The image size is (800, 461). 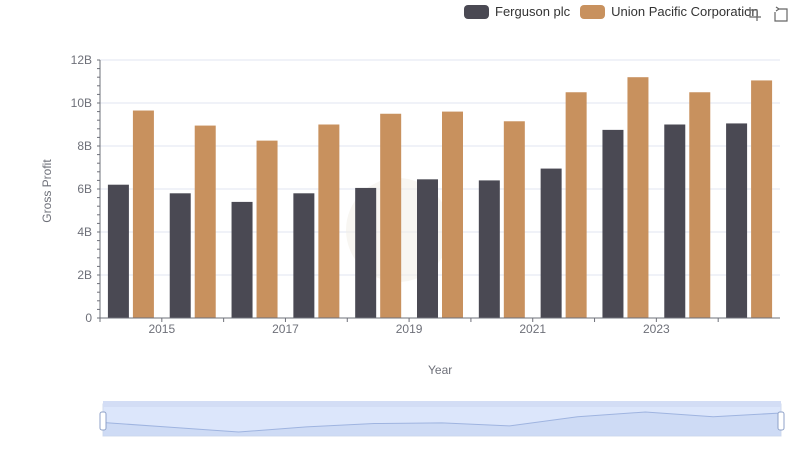 What do you see at coordinates (700, 205) in the screenshot?
I see `bar-union-pacific-2023` at bounding box center [700, 205].